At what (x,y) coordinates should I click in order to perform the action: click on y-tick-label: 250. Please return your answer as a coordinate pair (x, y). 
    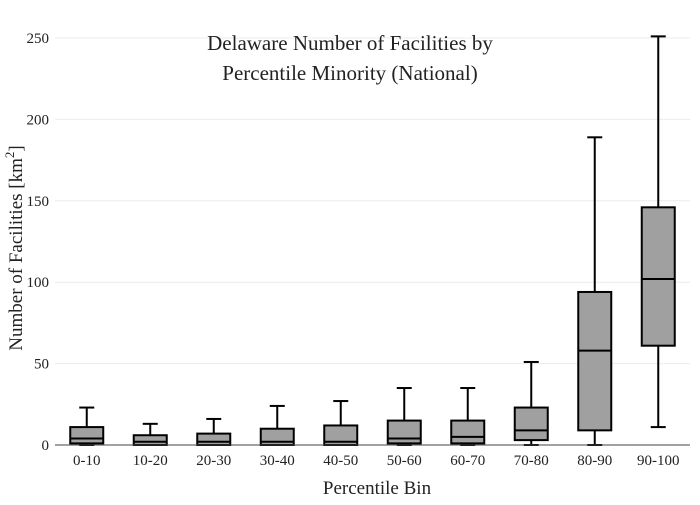
    Looking at the image, I should click on (38, 39).